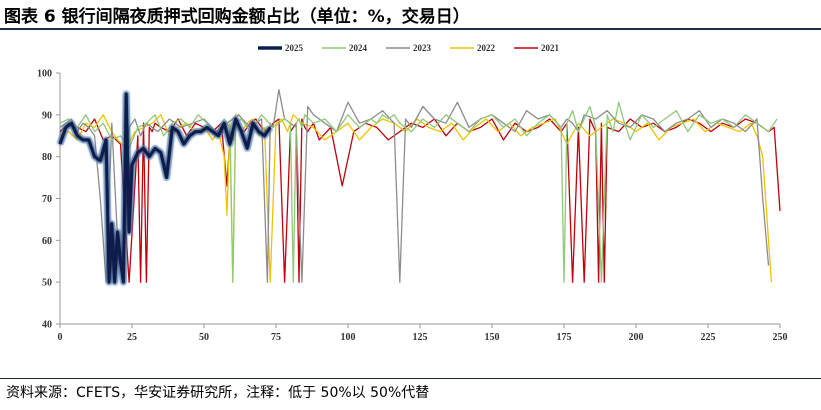 The width and height of the screenshot is (821, 410). I want to click on x-tick-label: 0, so click(60, 337).